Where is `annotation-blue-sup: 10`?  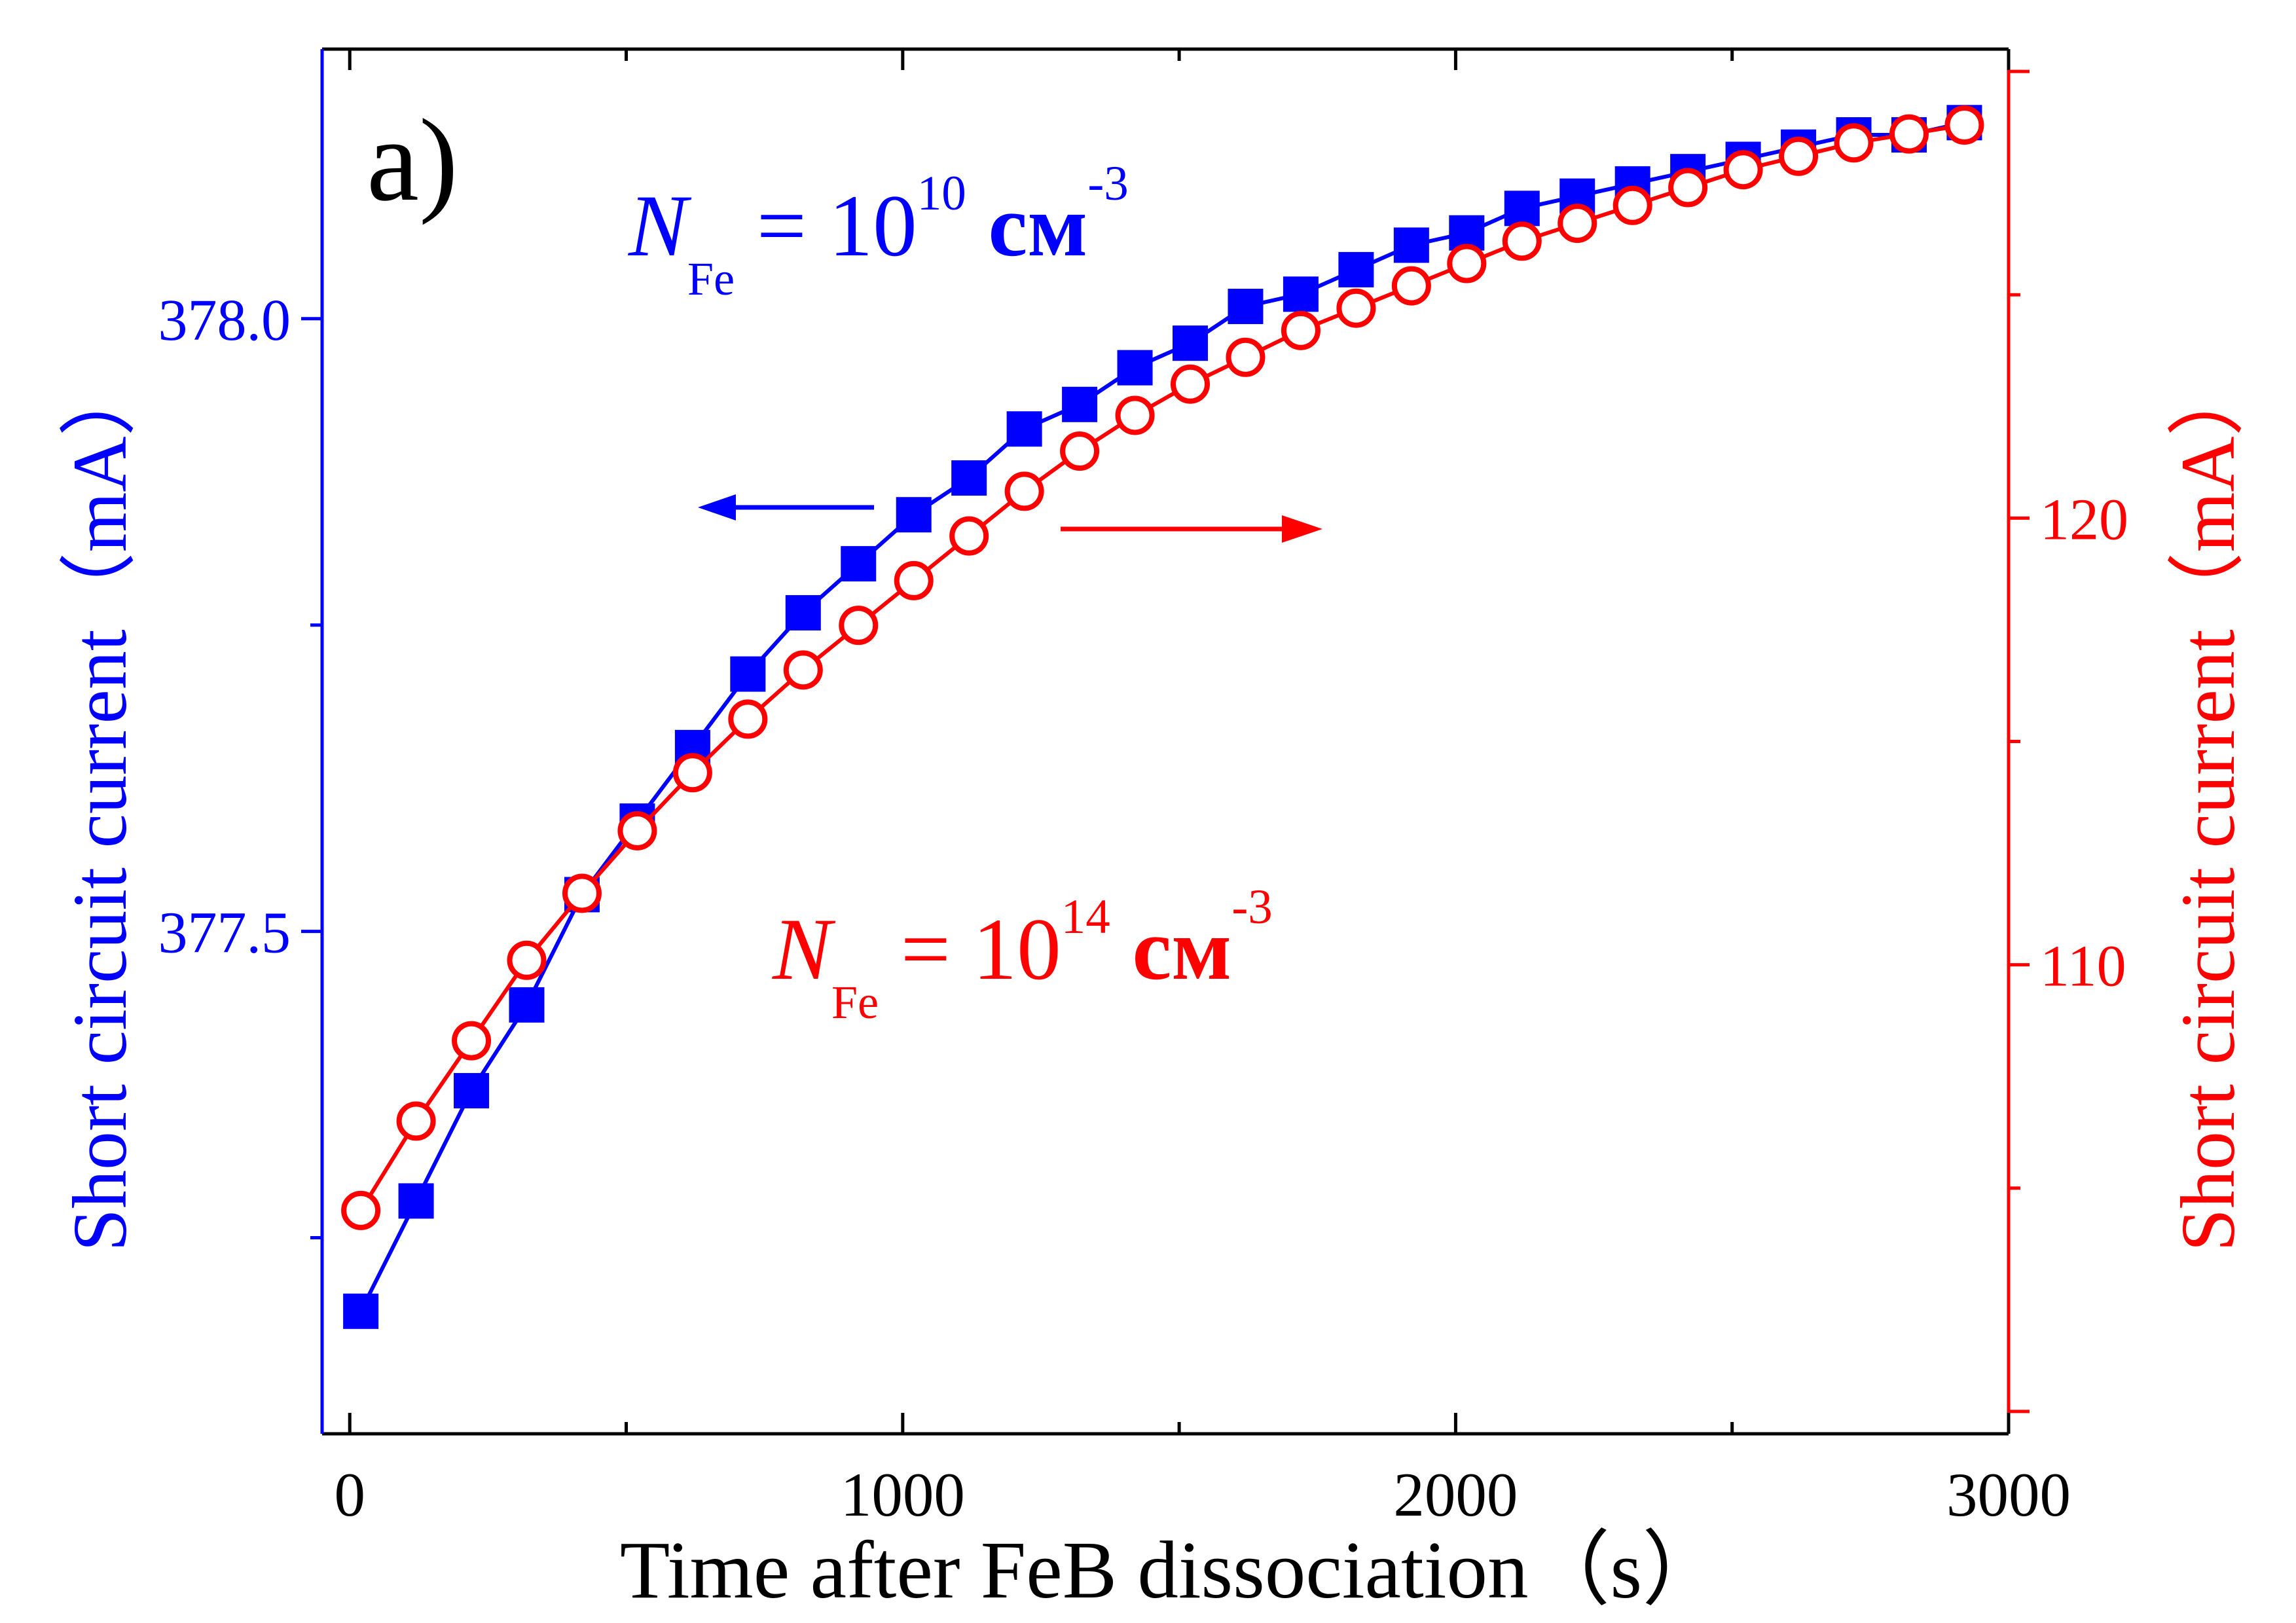
annotation-blue-sup: 10 is located at coordinates (941, 193).